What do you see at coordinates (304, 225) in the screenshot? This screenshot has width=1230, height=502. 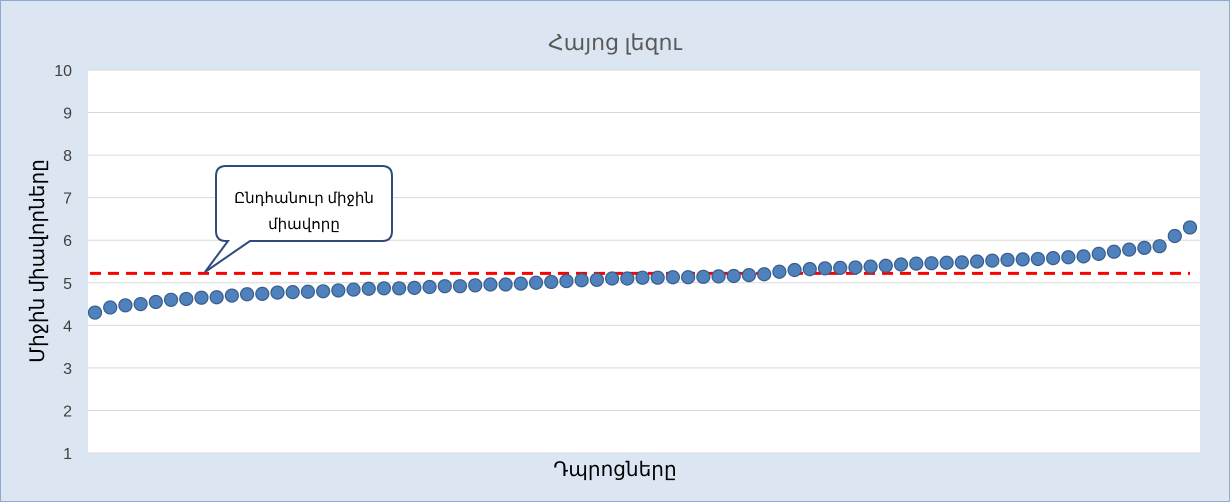 I see `callout-line-2: միավորը` at bounding box center [304, 225].